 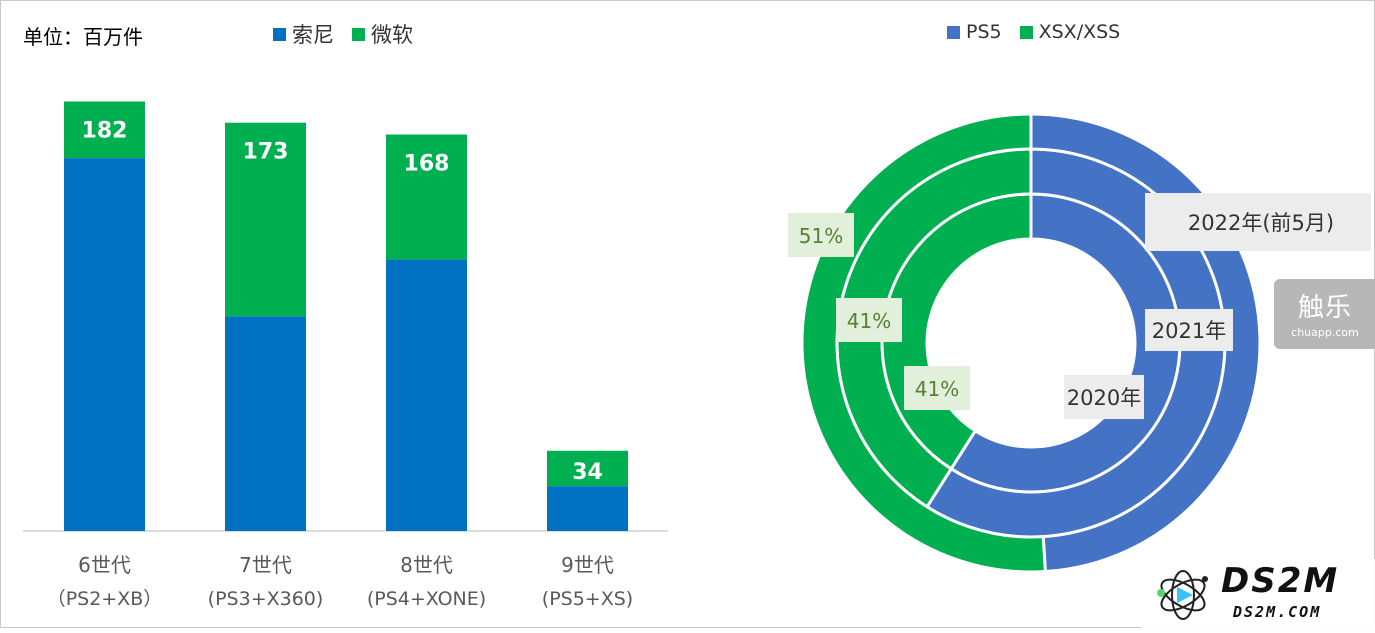 I want to click on pct-label-bg-2020, so click(x=937, y=388).